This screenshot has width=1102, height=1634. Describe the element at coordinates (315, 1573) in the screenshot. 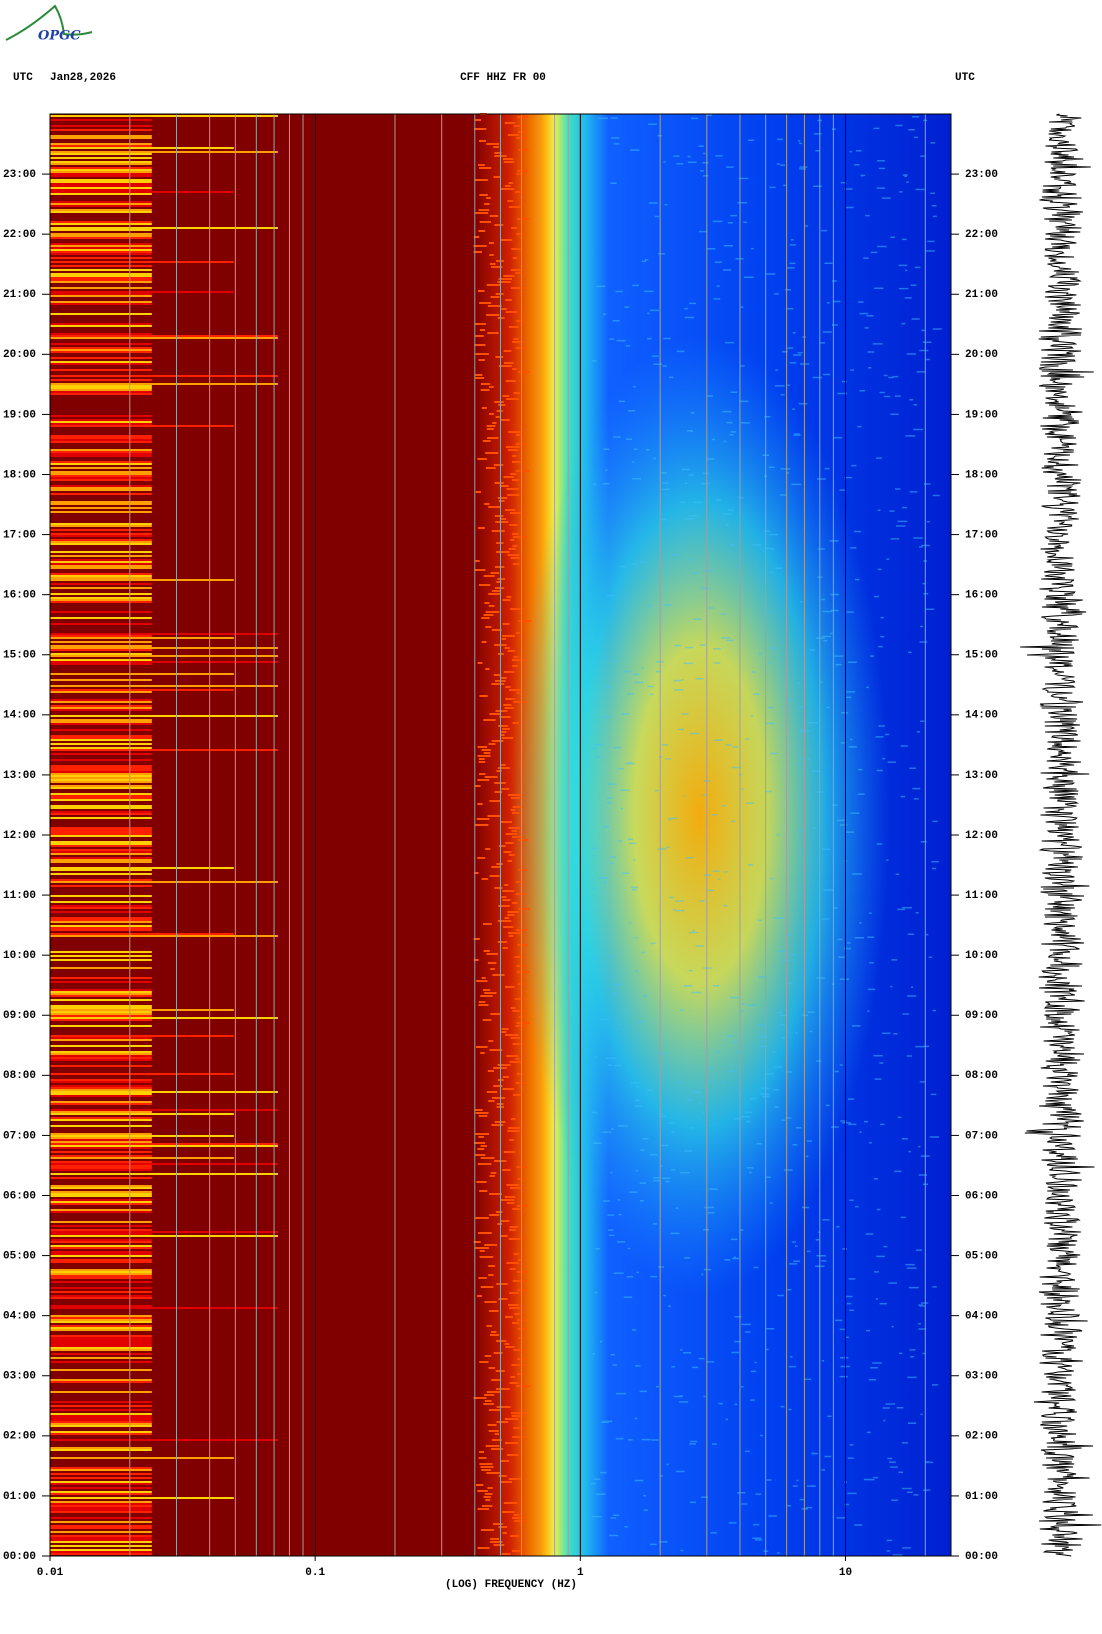

I see `x-tick-label: 0.1` at that location.